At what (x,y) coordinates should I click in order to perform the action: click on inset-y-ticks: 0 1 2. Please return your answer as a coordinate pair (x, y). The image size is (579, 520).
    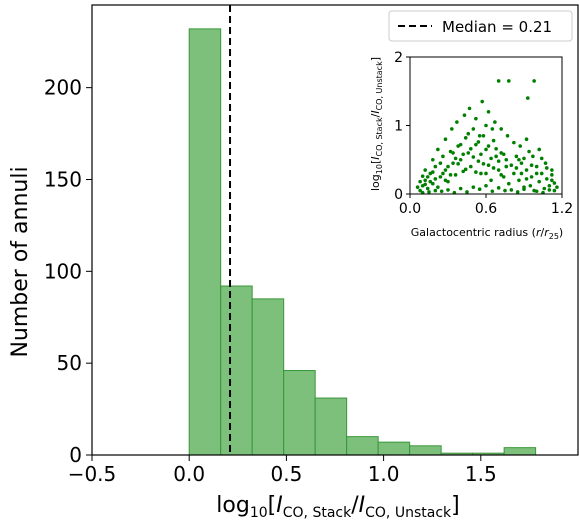
    Looking at the image, I should click on (402, 126).